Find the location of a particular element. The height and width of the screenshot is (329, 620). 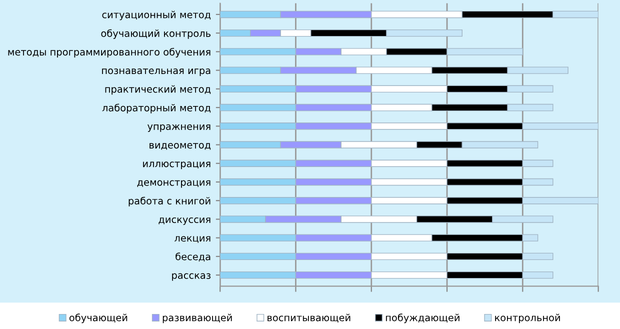

y-tick-label: лабораторный метод is located at coordinates (156, 109).